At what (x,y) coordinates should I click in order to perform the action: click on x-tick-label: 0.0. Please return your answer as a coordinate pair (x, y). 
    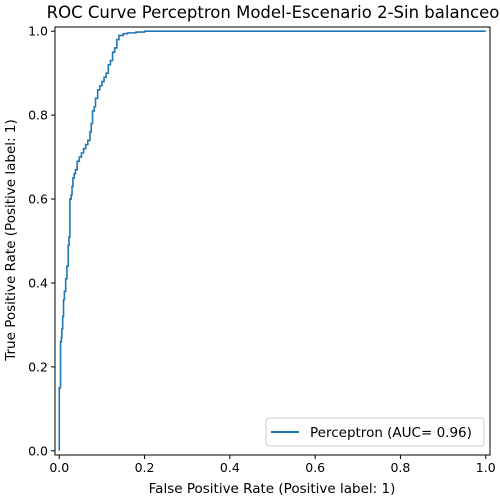
    Looking at the image, I should click on (59, 467).